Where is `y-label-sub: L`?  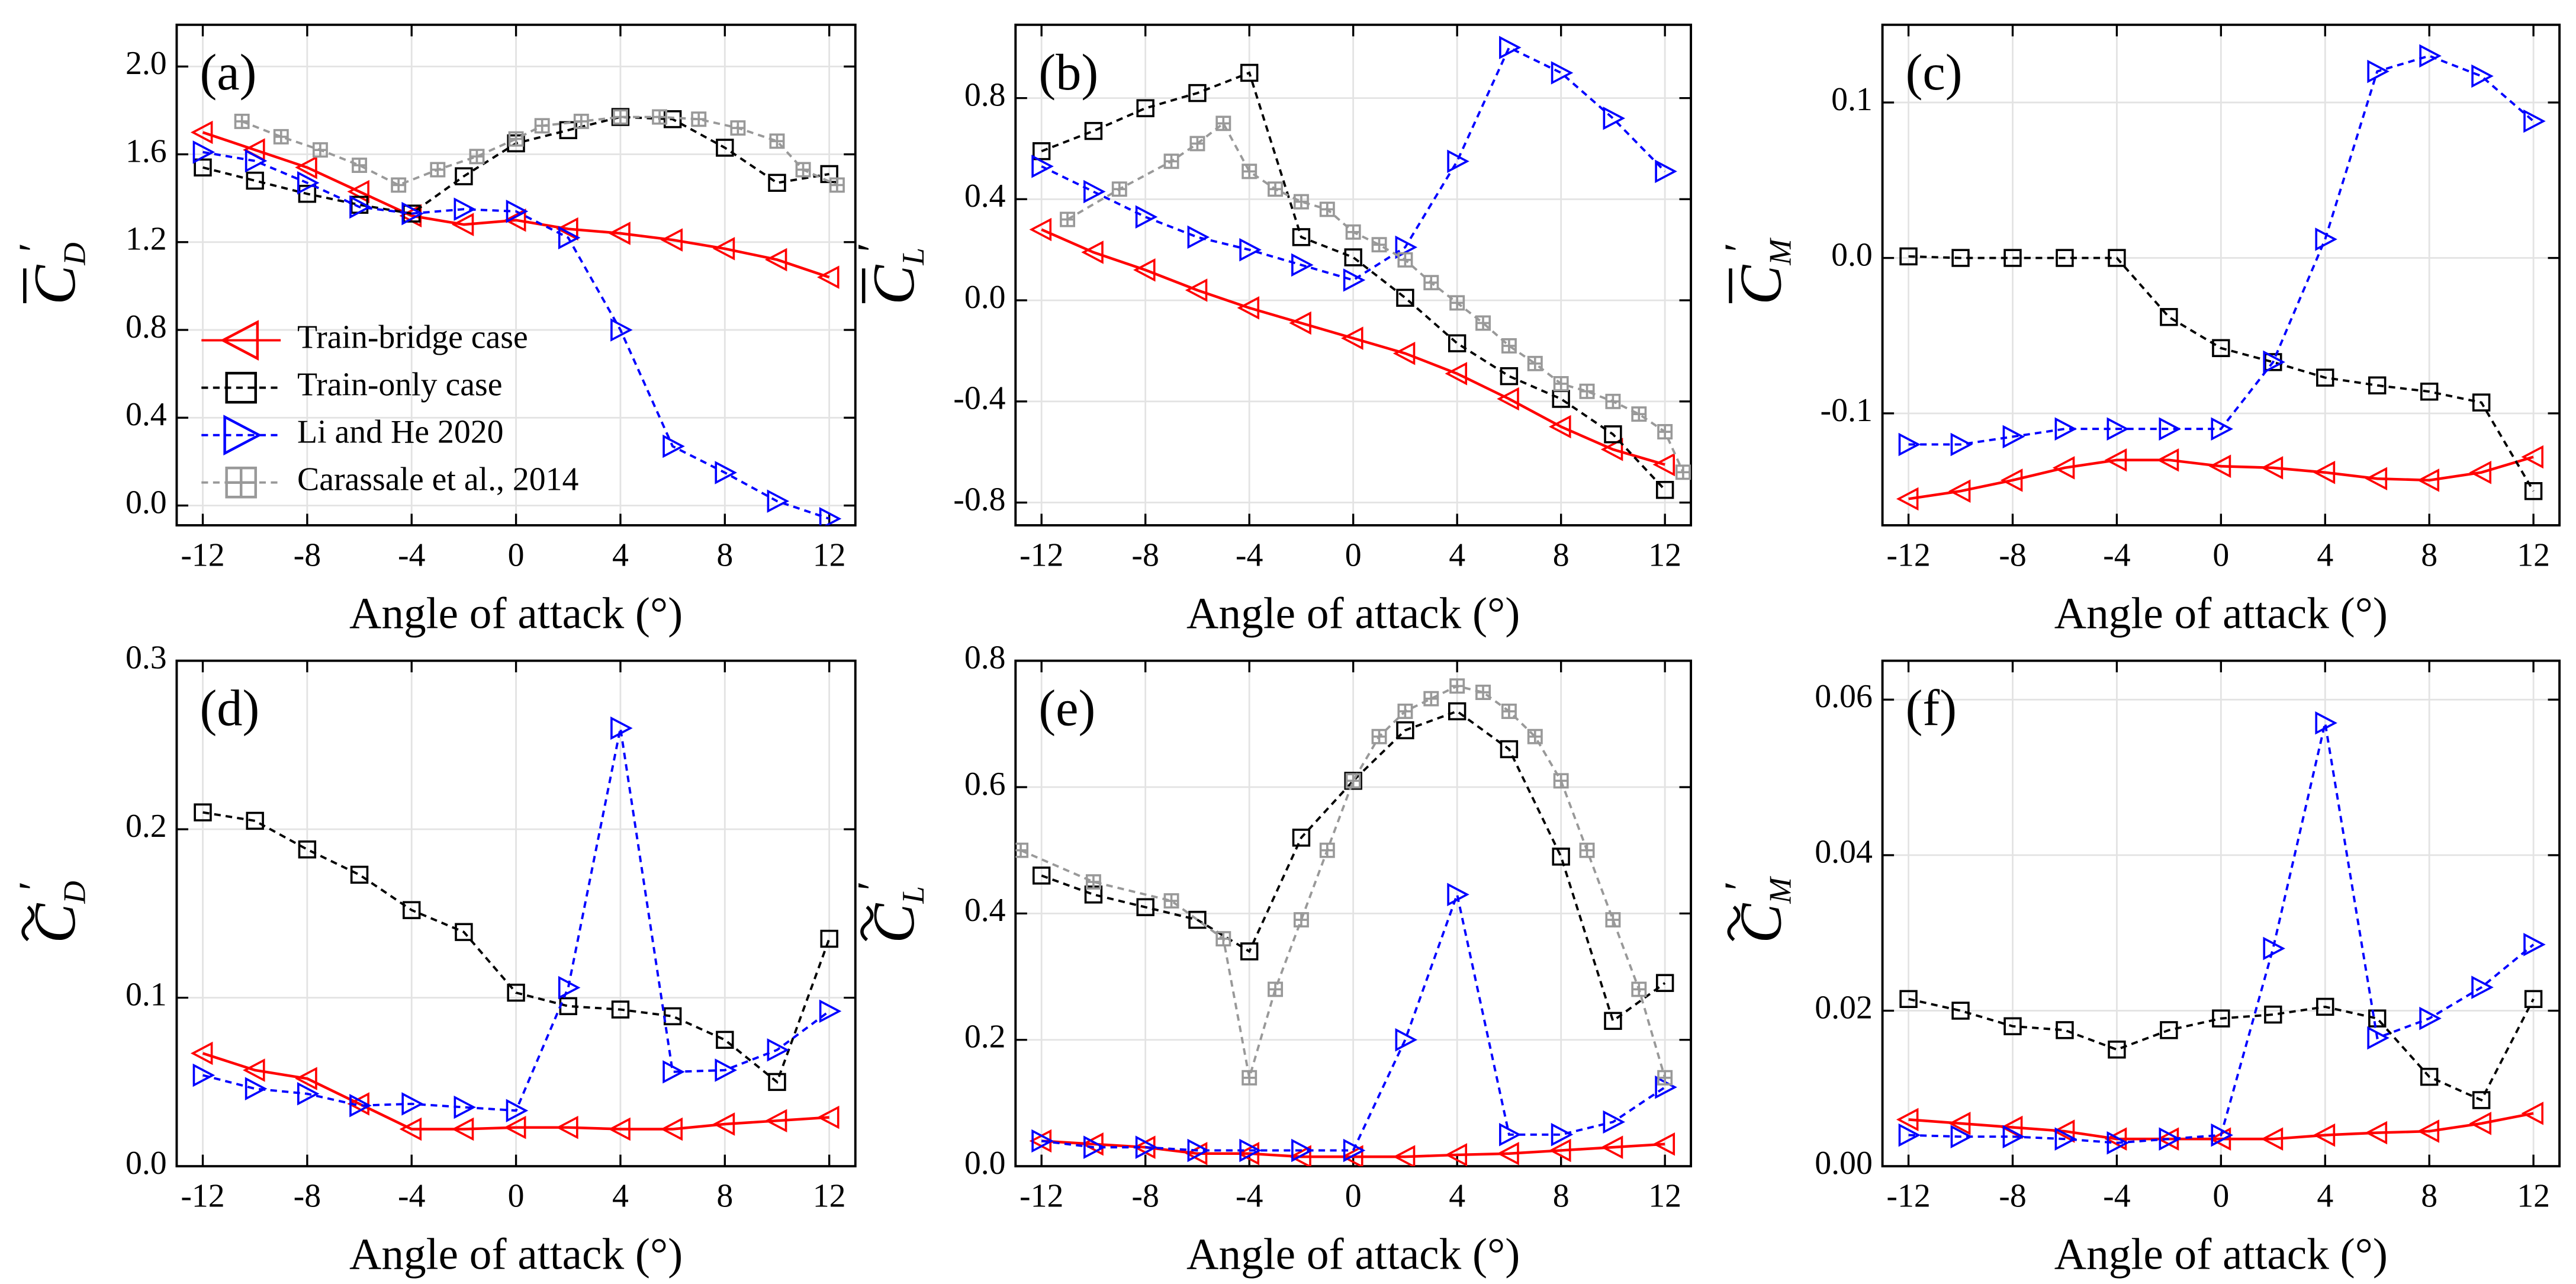
y-label-sub: L is located at coordinates (913, 256).